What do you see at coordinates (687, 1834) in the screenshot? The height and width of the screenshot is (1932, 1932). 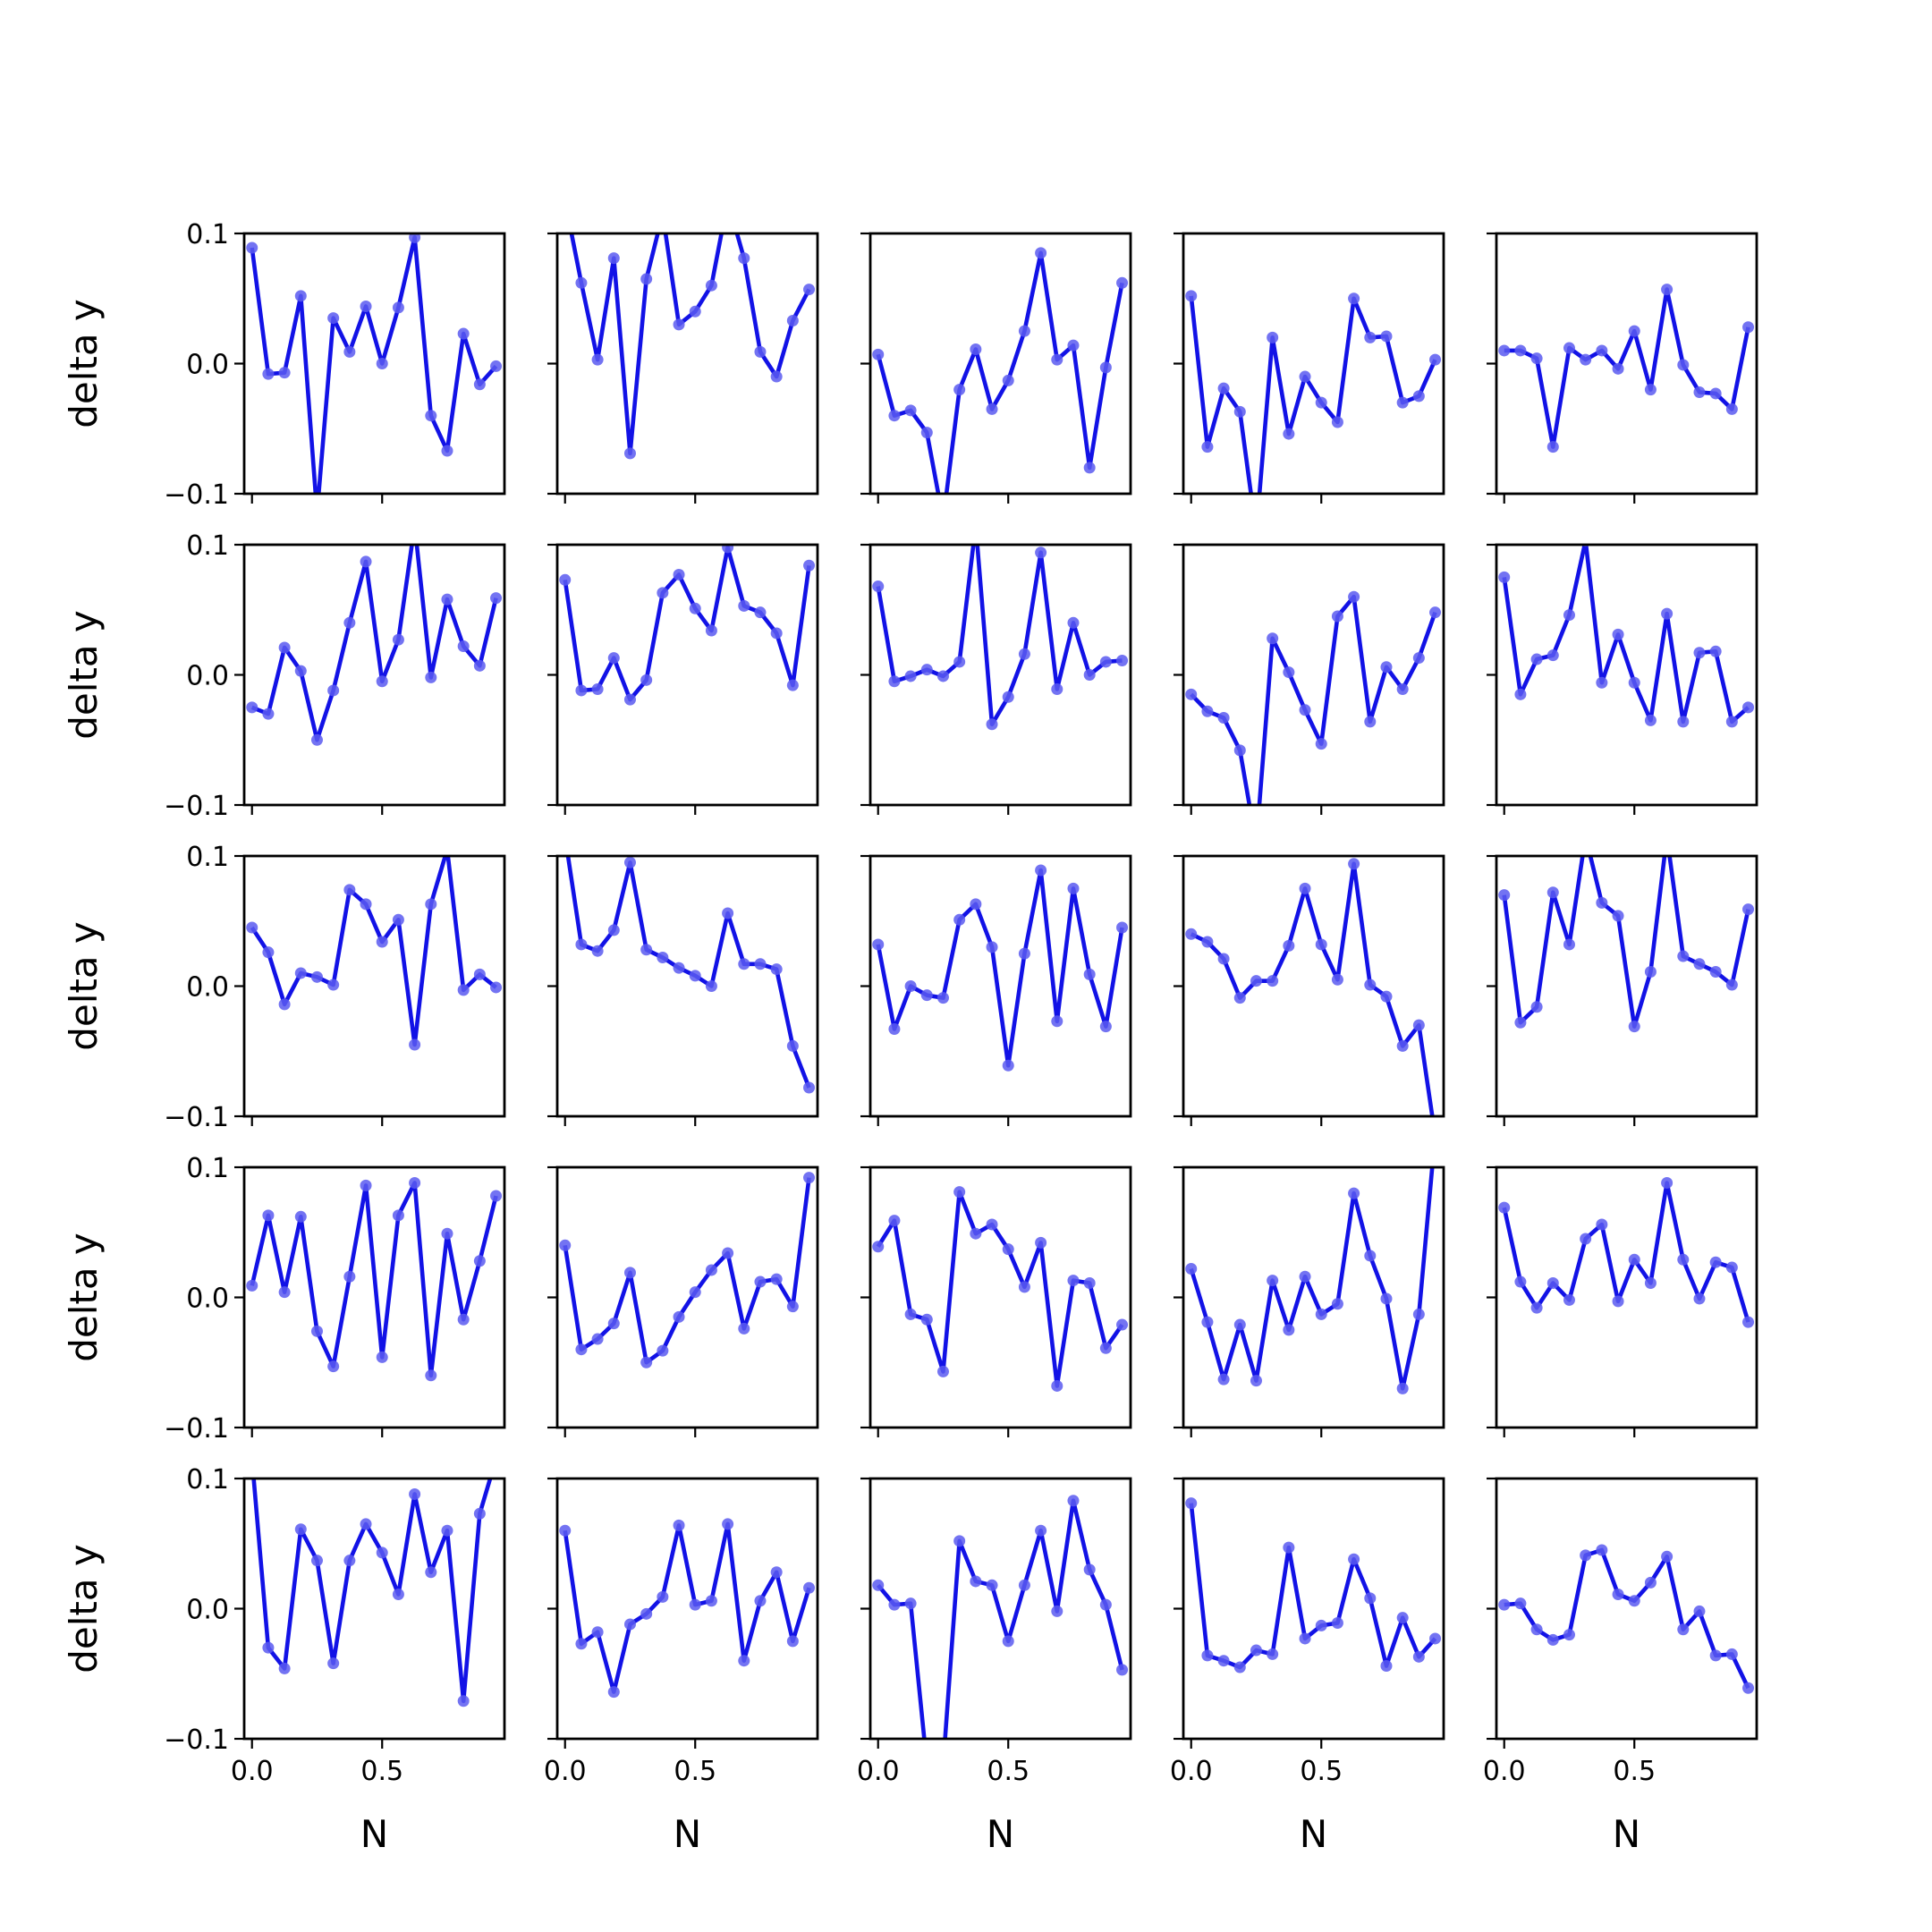 I see `x-axis-label: N` at bounding box center [687, 1834].